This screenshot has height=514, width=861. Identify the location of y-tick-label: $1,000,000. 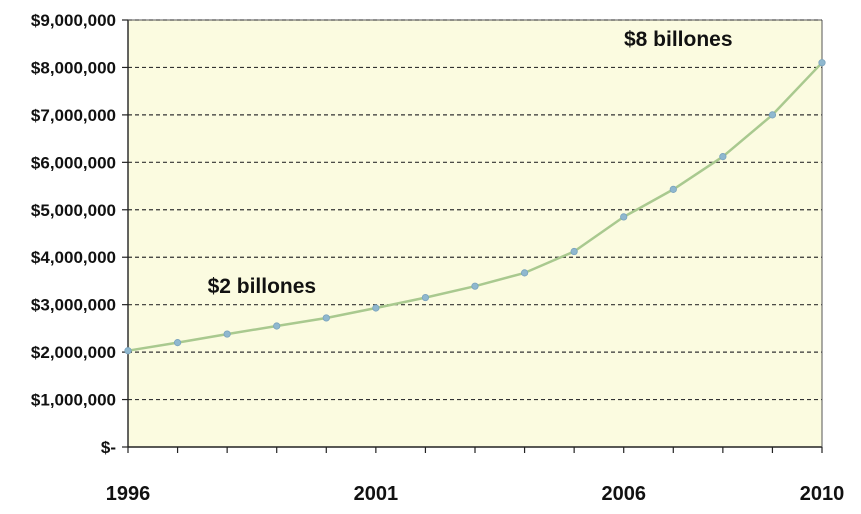
(73, 400).